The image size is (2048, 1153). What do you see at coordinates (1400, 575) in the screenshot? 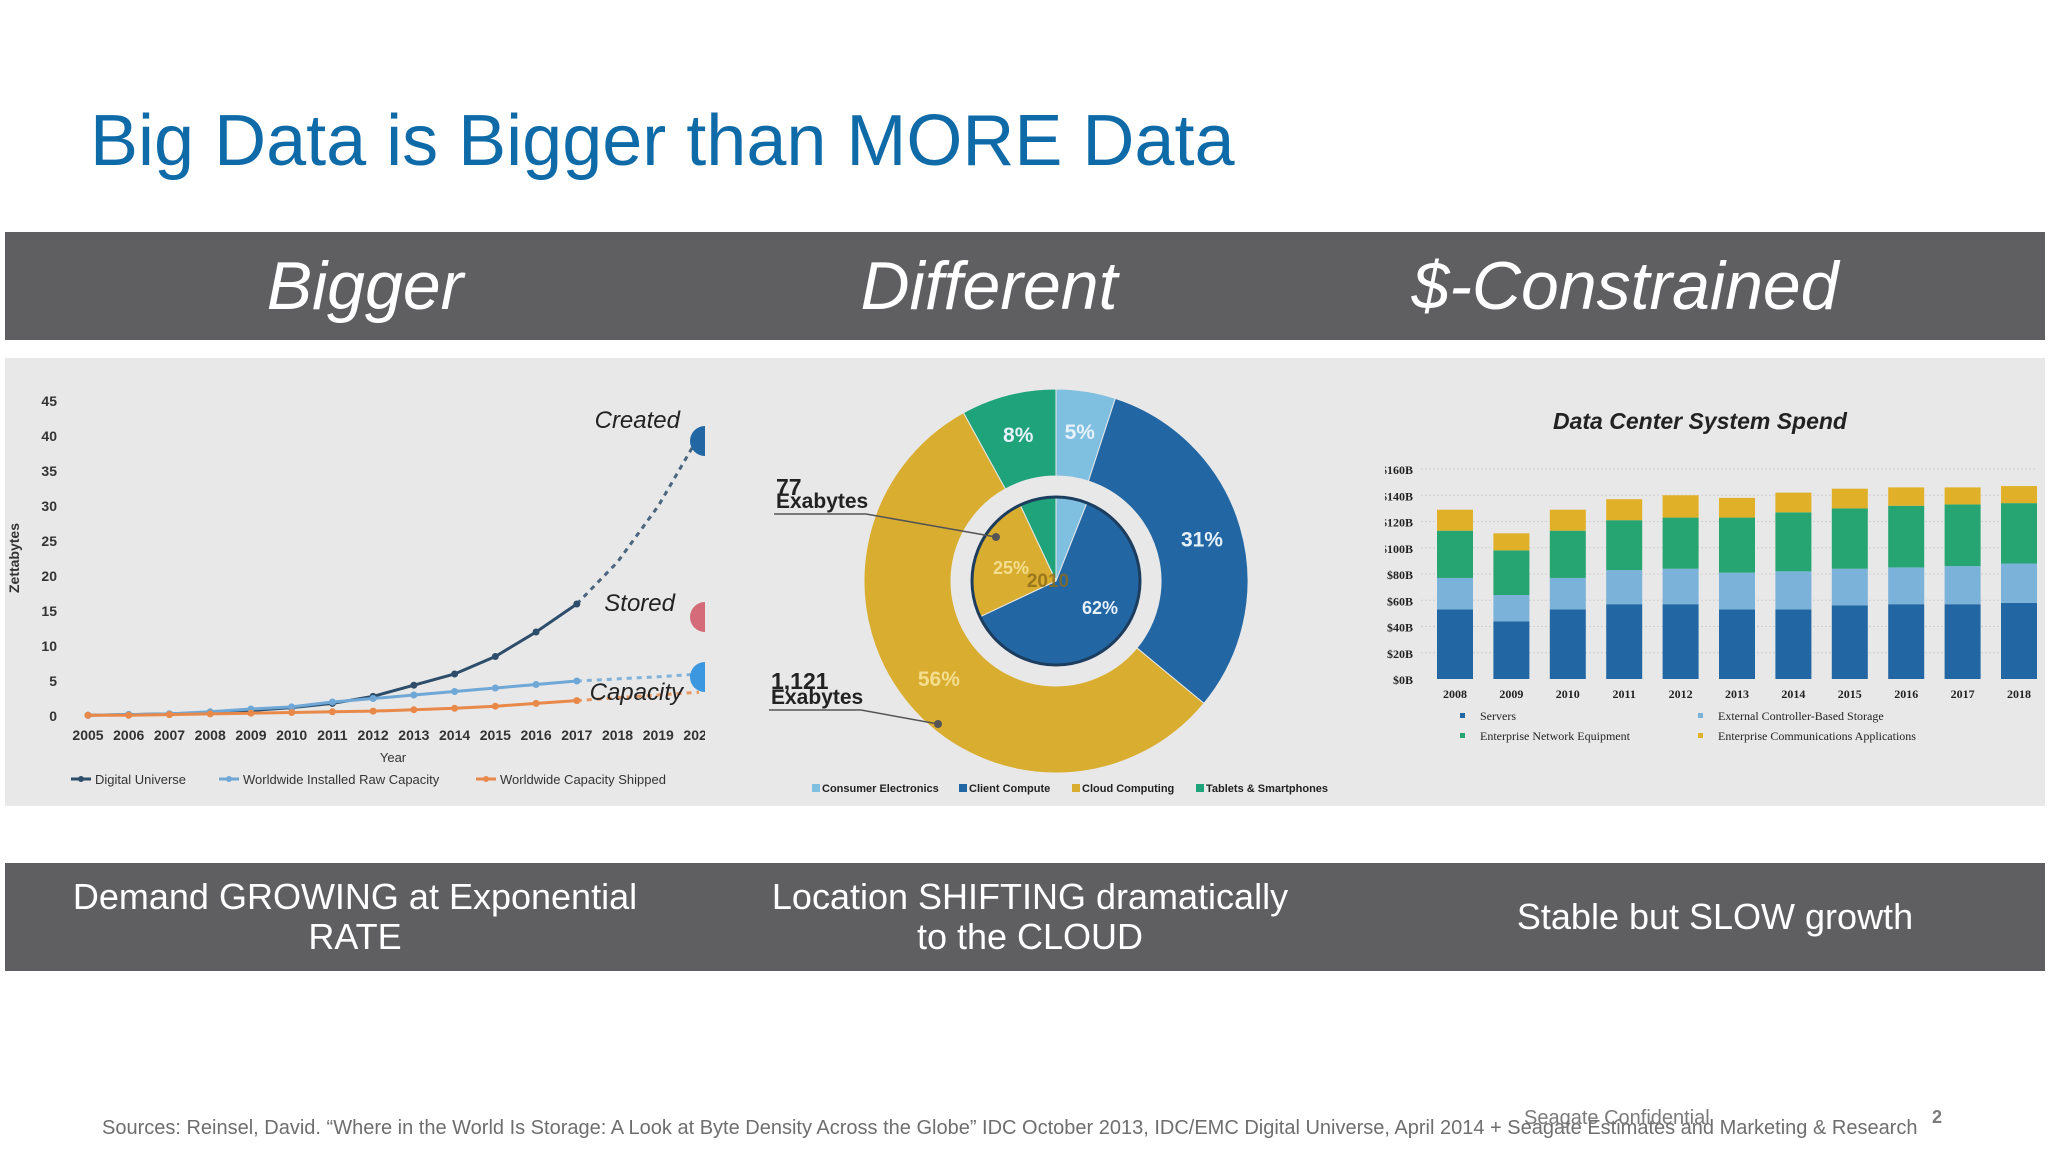
I see `y-tick-label: $80B` at bounding box center [1400, 575].